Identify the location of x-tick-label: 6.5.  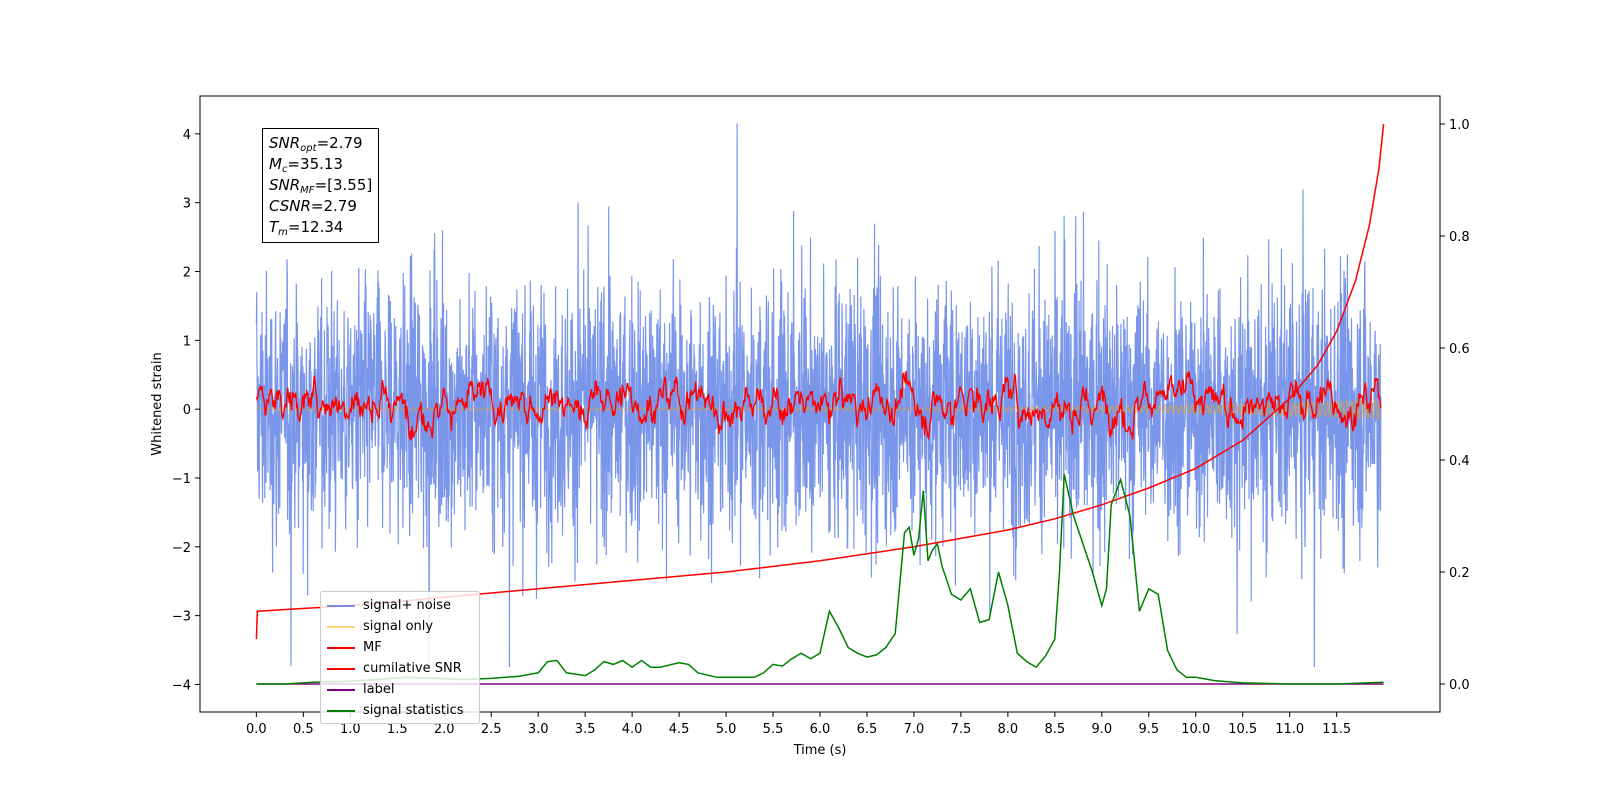
(867, 729).